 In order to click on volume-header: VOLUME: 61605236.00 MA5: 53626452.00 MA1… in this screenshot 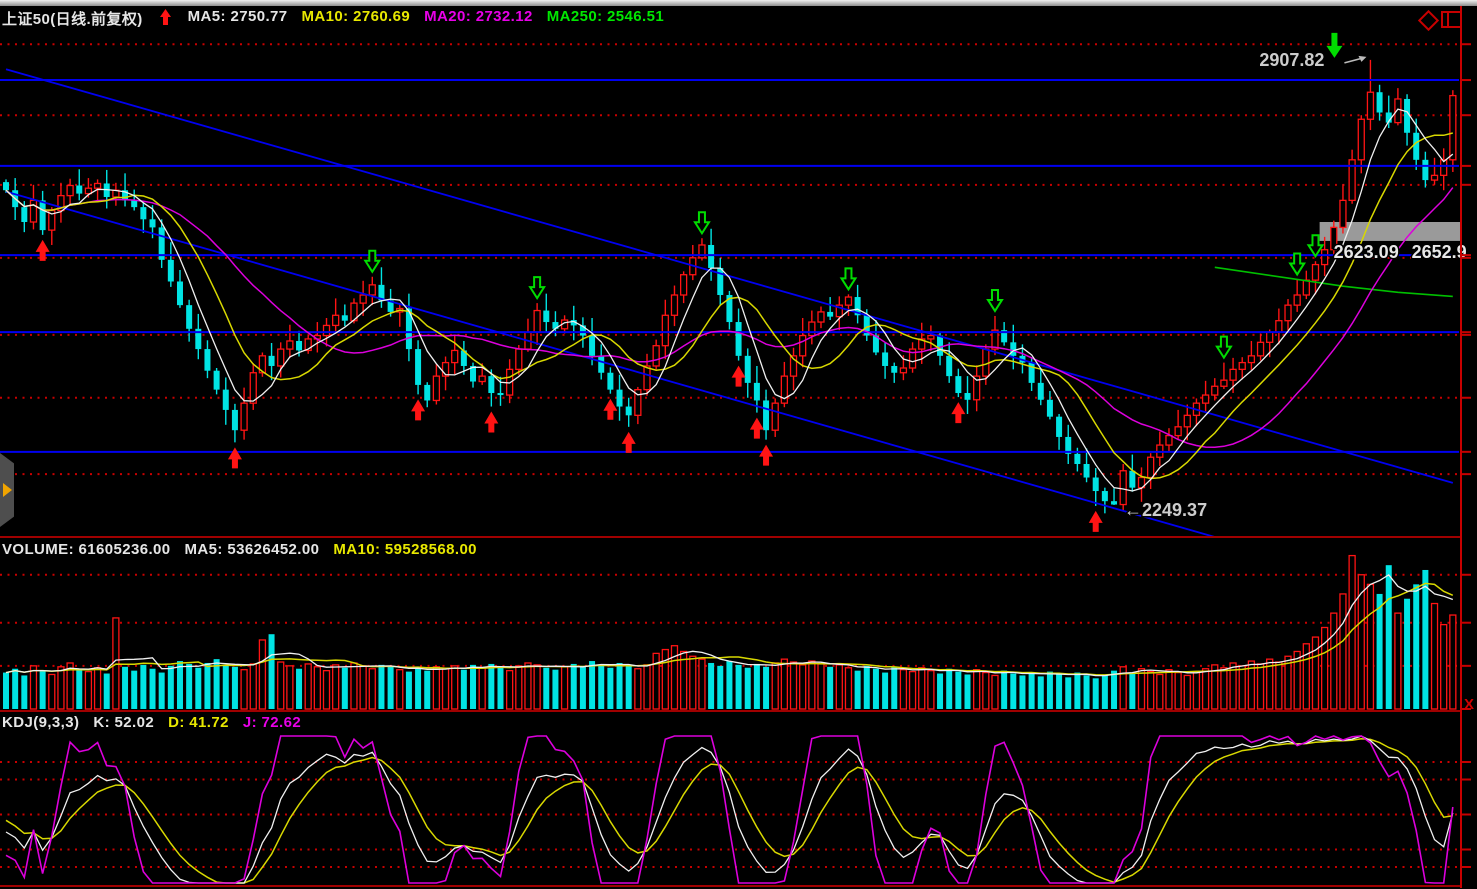, I will do `click(239, 549)`.